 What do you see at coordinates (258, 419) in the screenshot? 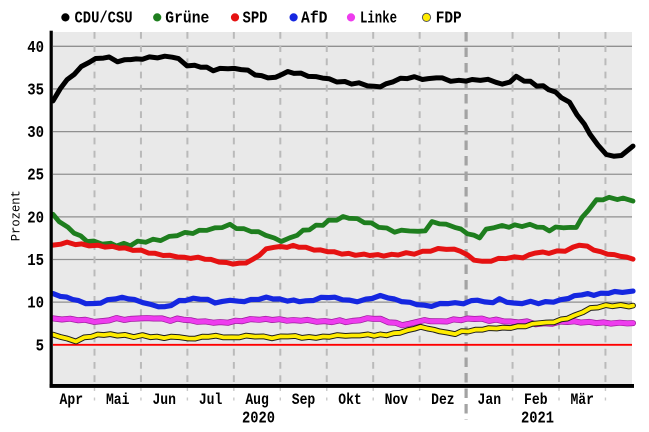
I see `svg-text: 2020` at bounding box center [258, 419].